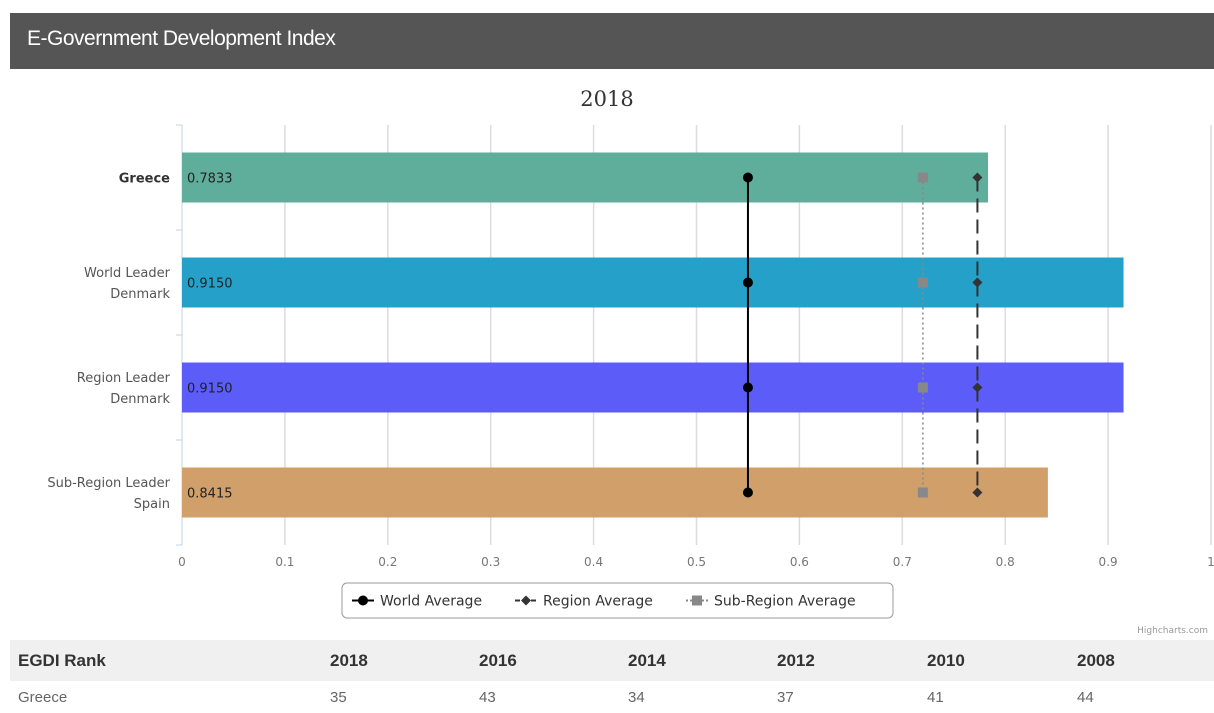  I want to click on category-label: Spain, so click(152, 504).